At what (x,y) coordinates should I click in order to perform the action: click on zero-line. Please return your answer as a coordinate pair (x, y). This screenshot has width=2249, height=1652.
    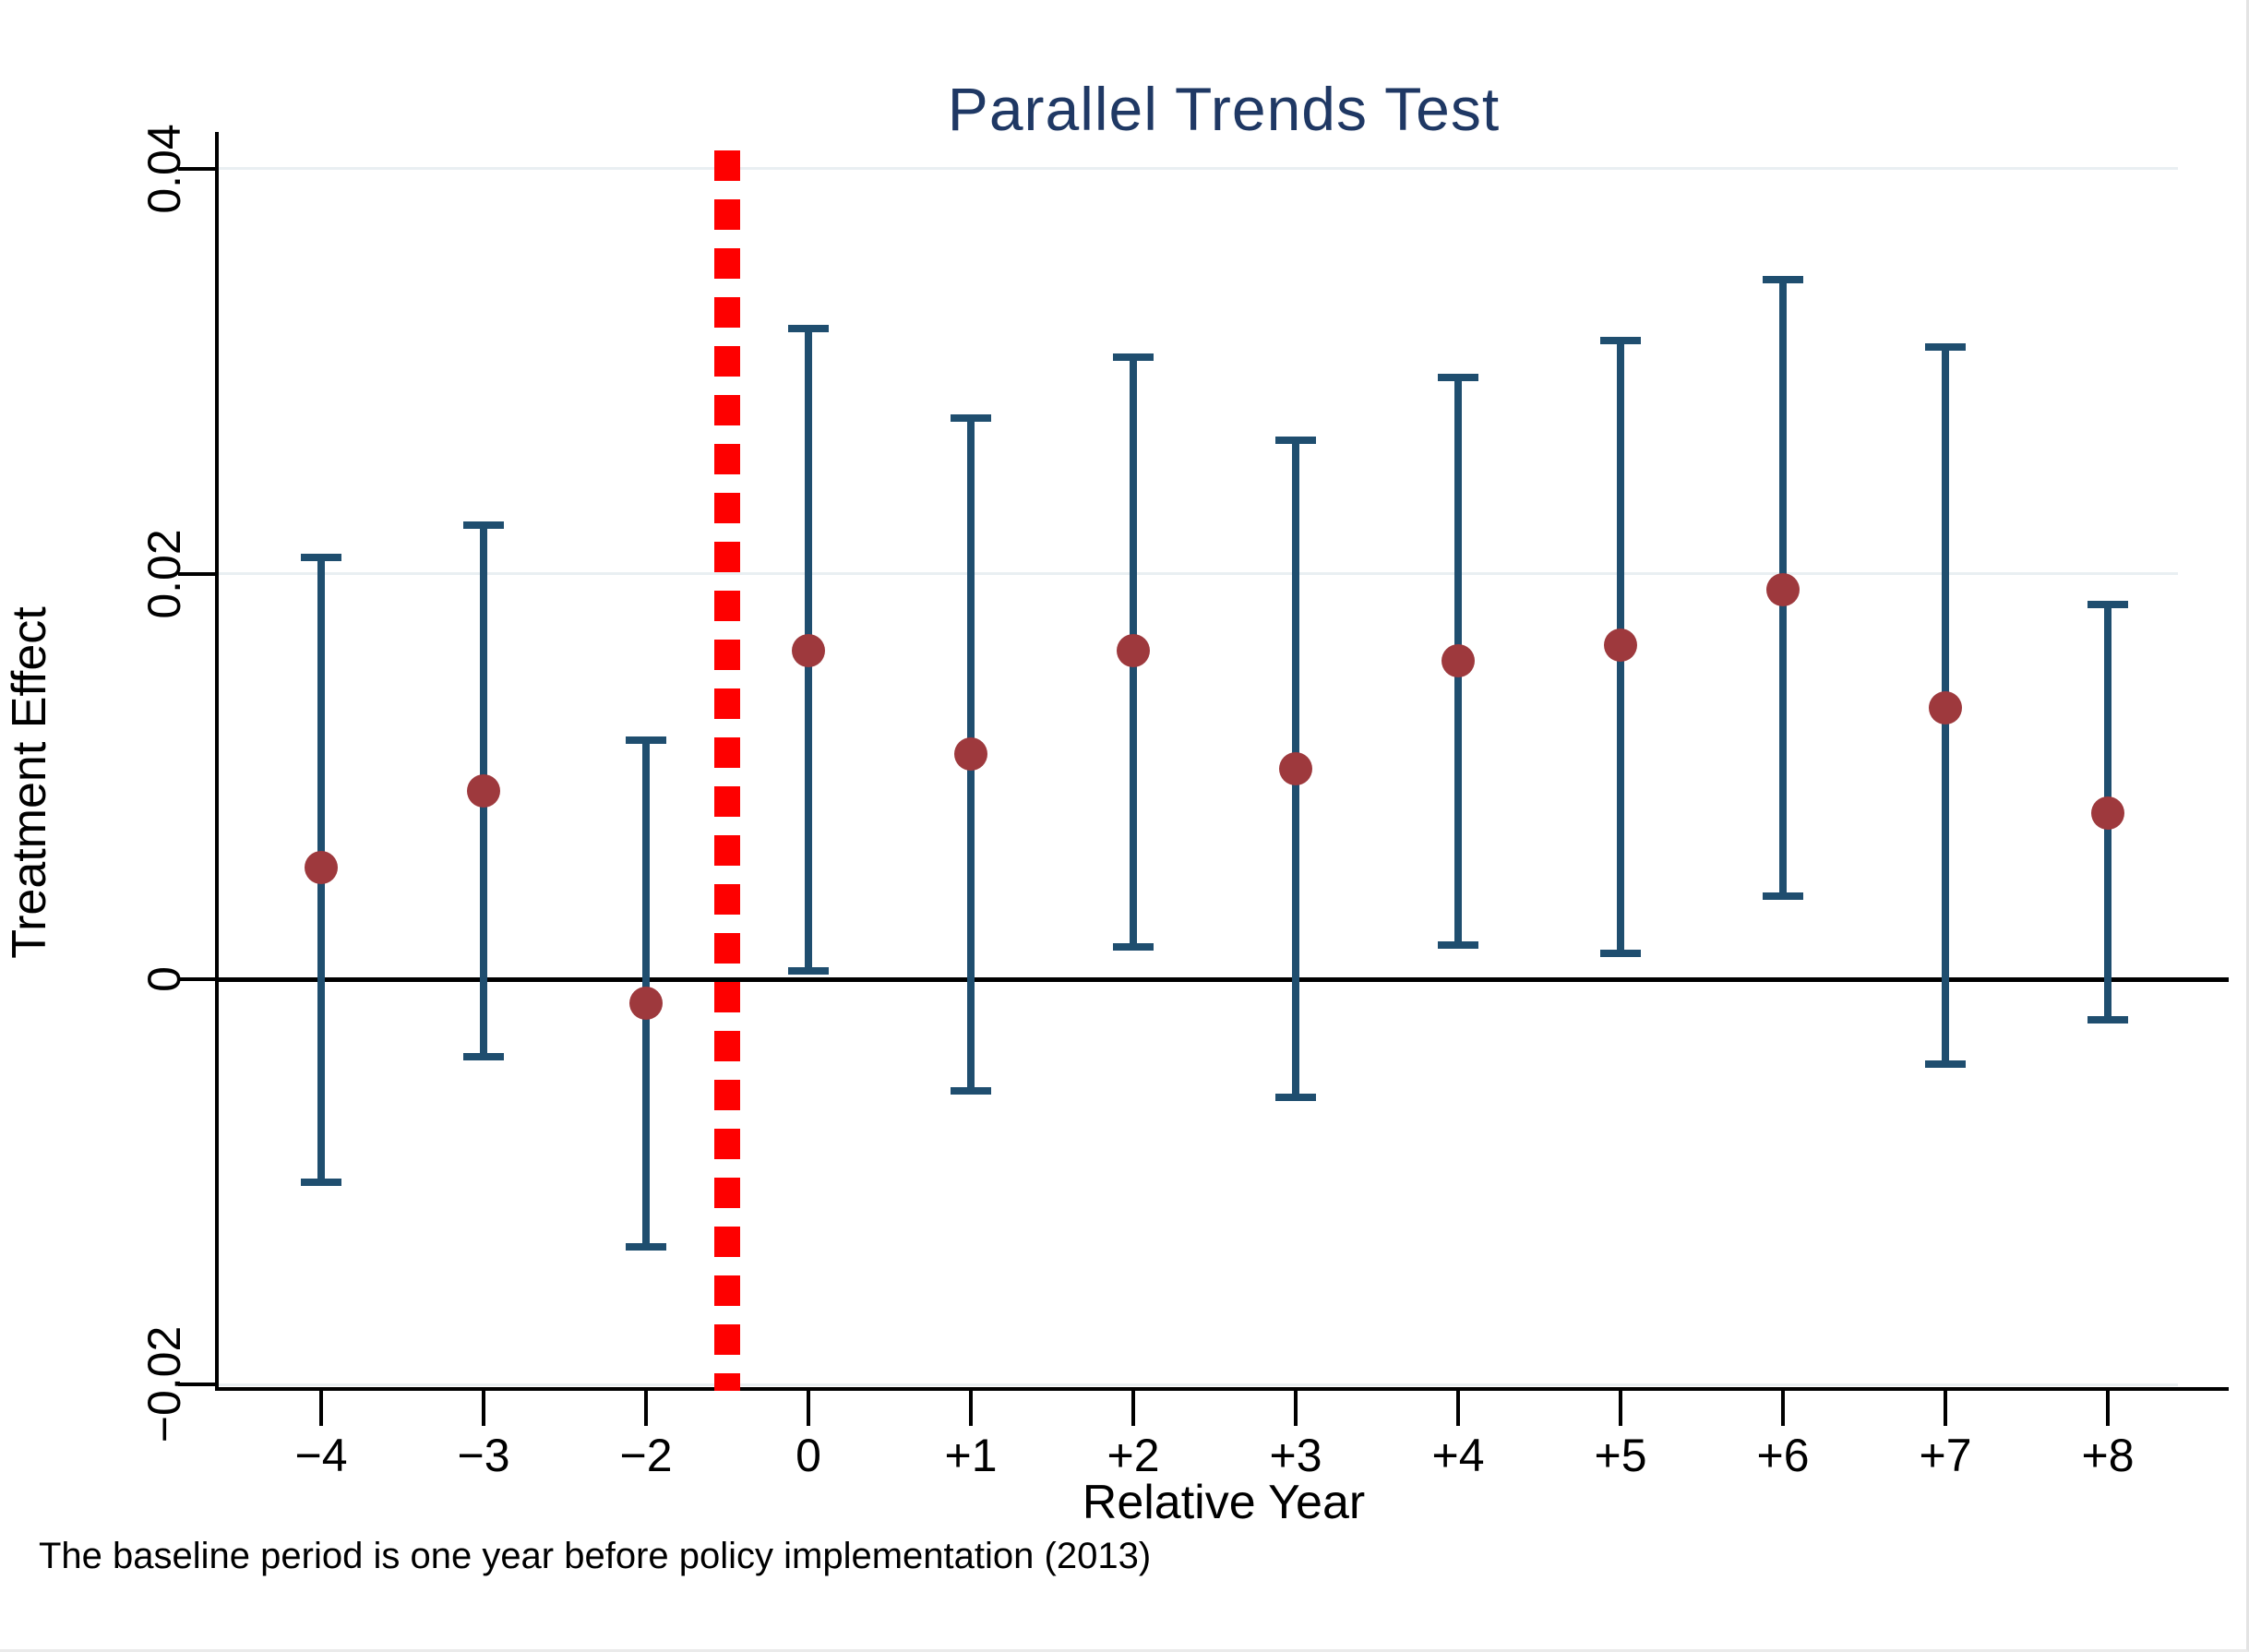
    Looking at the image, I should click on (1224, 979).